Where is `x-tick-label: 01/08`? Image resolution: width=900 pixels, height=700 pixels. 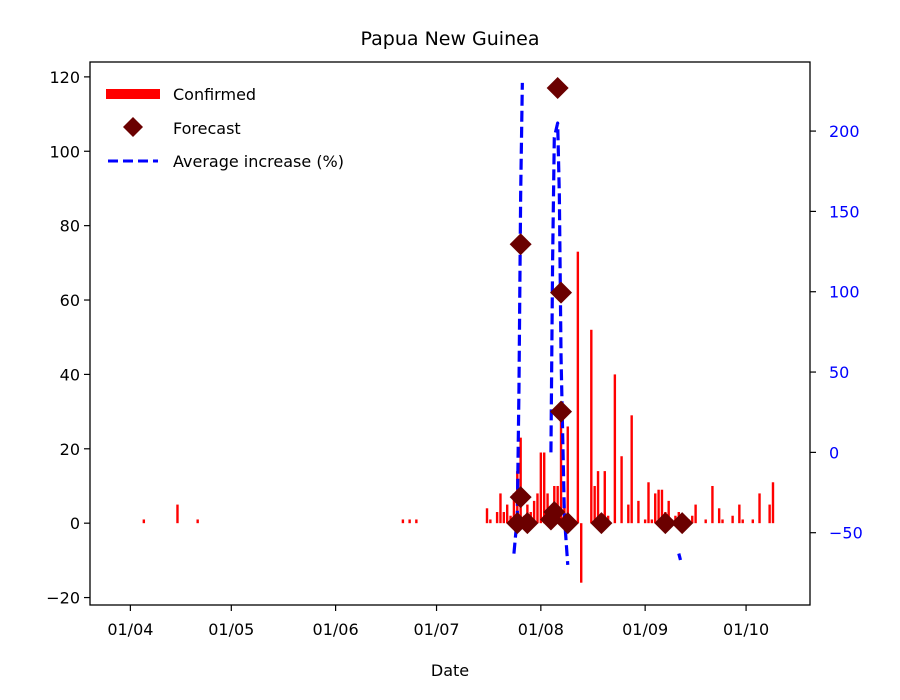 x-tick-label: 01/08 is located at coordinates (541, 629).